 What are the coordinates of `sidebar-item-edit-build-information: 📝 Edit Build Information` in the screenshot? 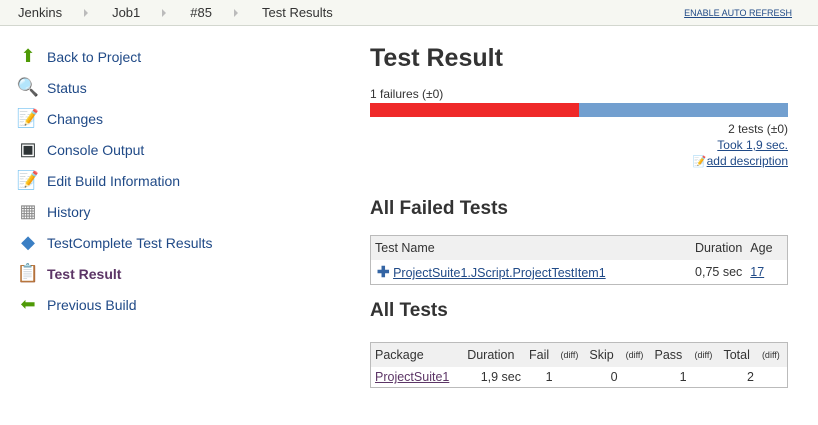 It's located at (114, 180).